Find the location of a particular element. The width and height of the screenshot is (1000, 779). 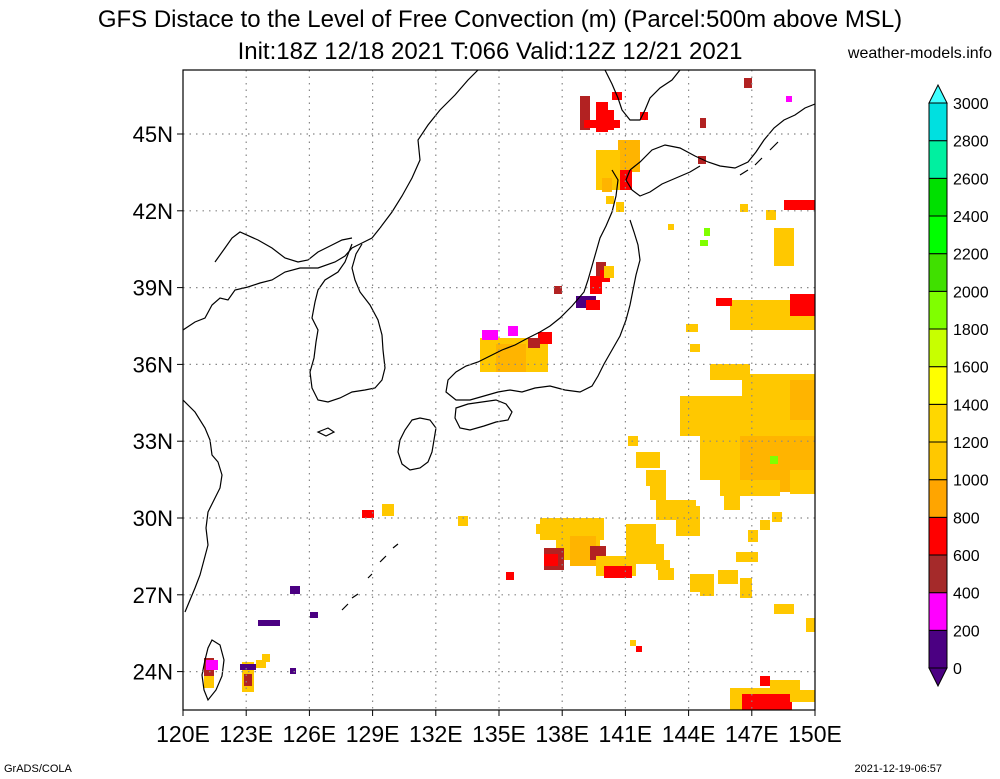

colorbar-label: 1200 is located at coordinates (971, 443).